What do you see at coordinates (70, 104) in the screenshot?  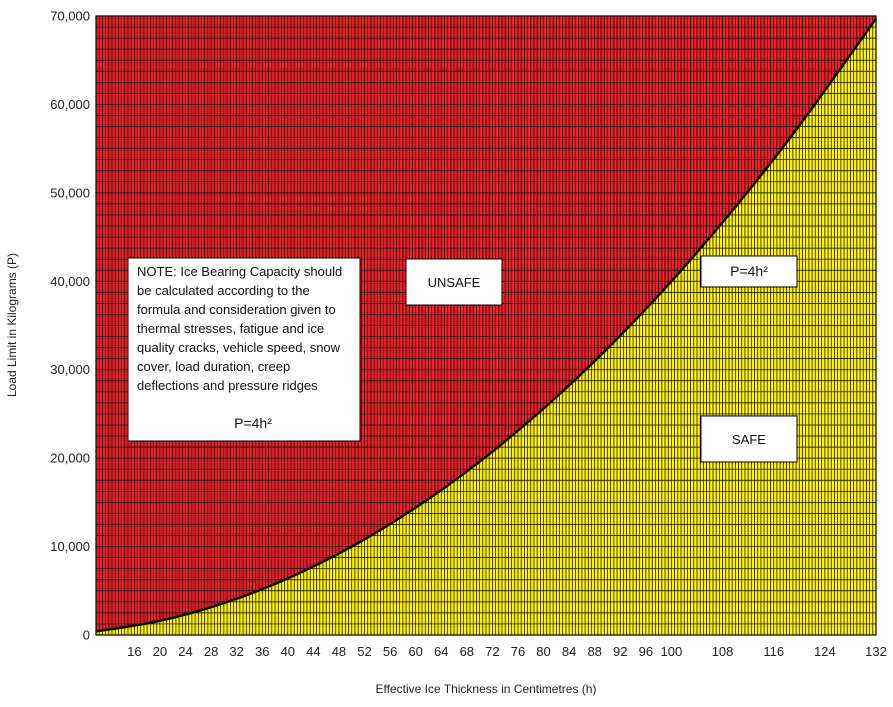 I see `y-tick-label: 60,000` at bounding box center [70, 104].